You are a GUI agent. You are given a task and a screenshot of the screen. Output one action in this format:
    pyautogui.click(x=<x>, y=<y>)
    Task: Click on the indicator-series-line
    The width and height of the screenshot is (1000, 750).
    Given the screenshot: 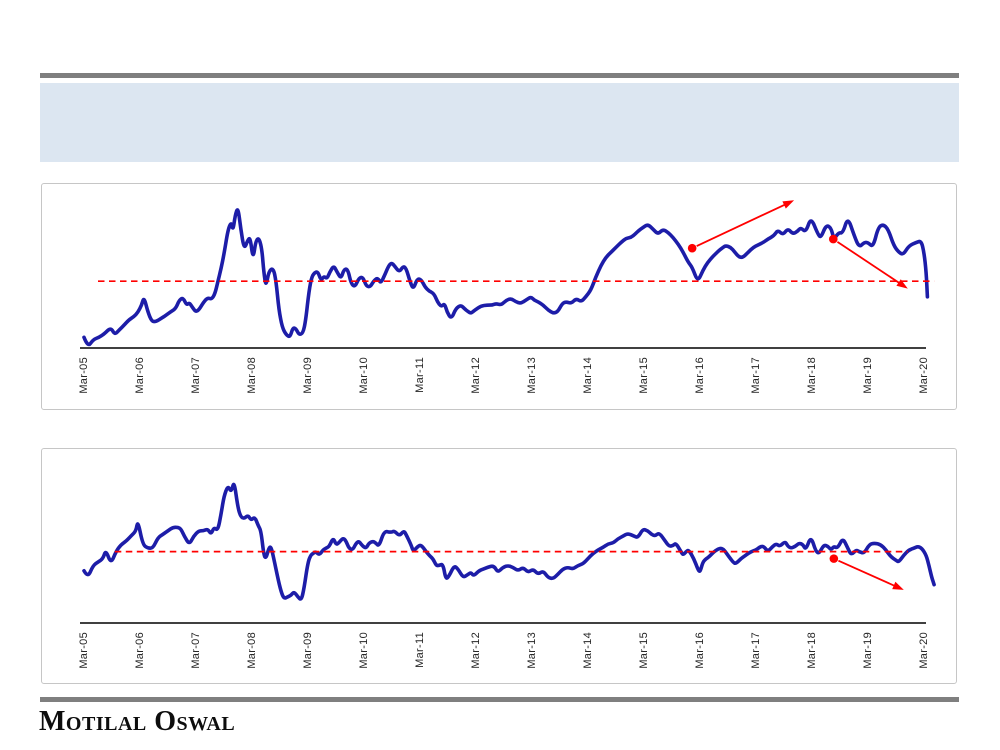 What is the action you would take?
    pyautogui.click(x=509, y=541)
    